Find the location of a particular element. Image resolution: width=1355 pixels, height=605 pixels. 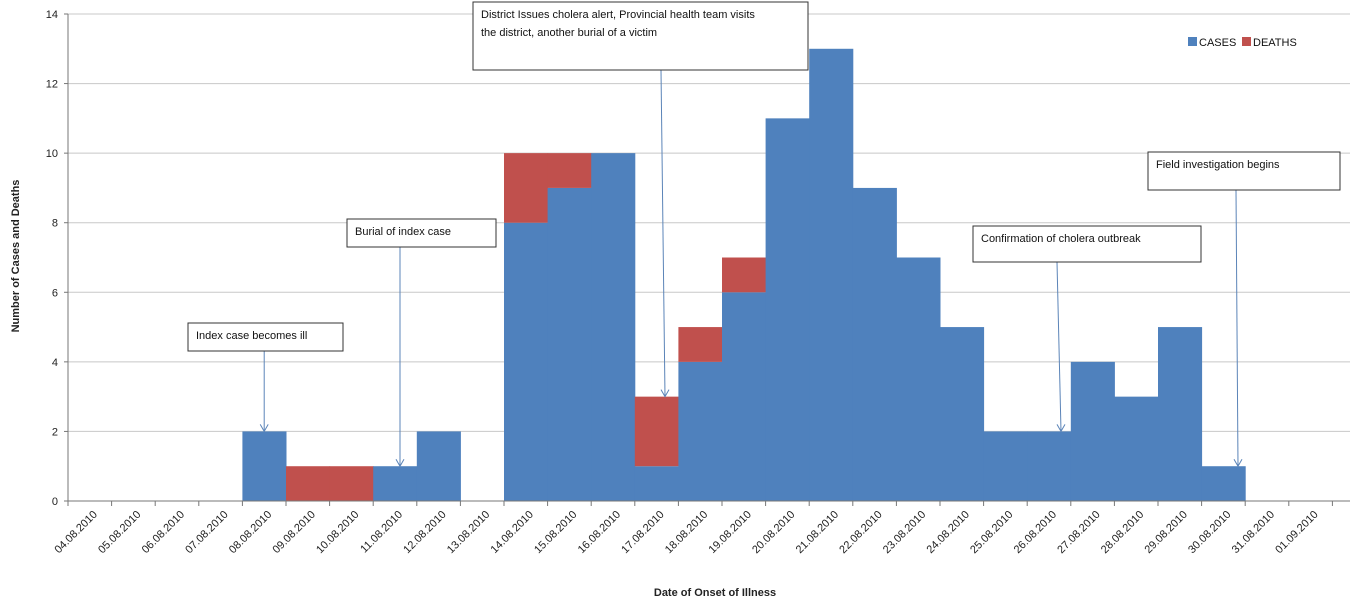

annotation: Index case becomes ill is located at coordinates (265, 377).